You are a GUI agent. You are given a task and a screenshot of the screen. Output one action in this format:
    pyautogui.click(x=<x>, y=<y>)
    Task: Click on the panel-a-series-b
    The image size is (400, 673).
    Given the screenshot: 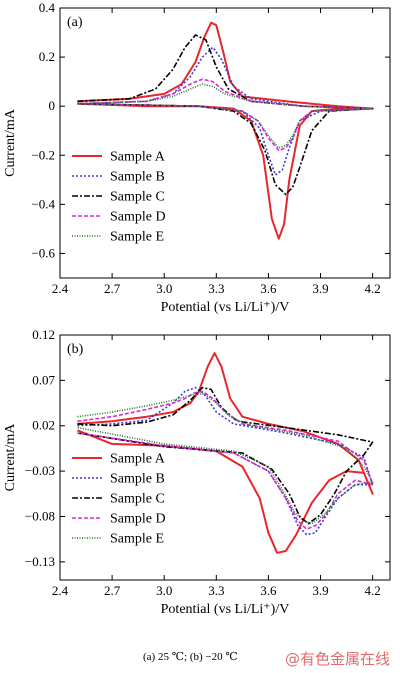 What is the action you would take?
    pyautogui.click(x=225, y=111)
    